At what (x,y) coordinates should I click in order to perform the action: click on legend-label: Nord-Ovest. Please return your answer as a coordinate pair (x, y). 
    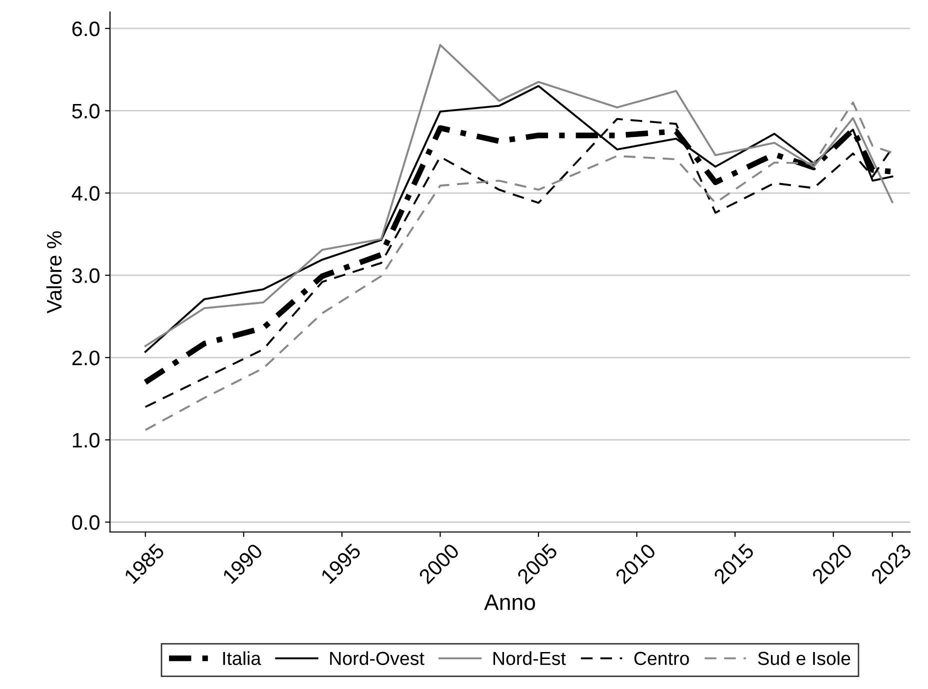
    Looking at the image, I should click on (377, 658).